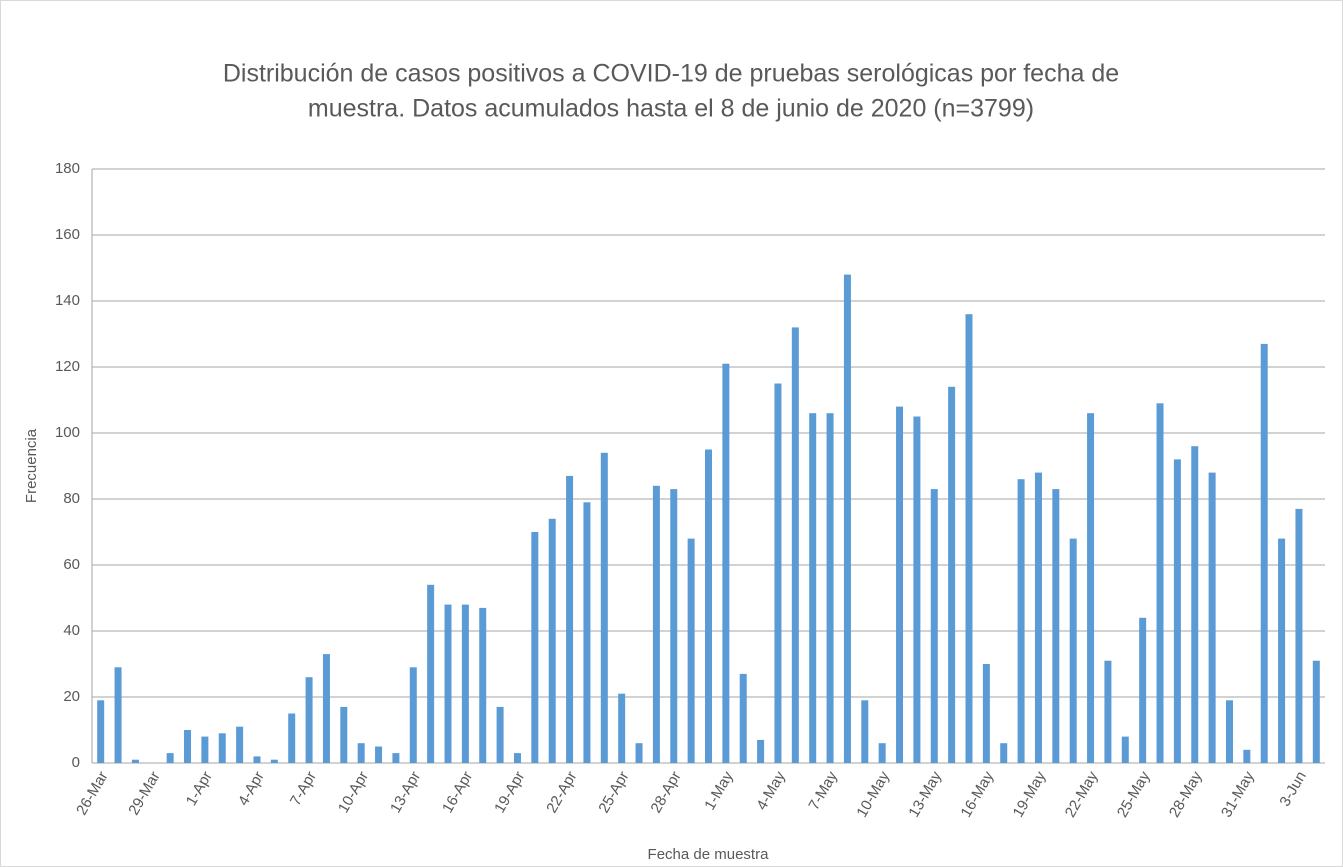  What do you see at coordinates (31, 465) in the screenshot?
I see `y-axis-label: Frecuencia` at bounding box center [31, 465].